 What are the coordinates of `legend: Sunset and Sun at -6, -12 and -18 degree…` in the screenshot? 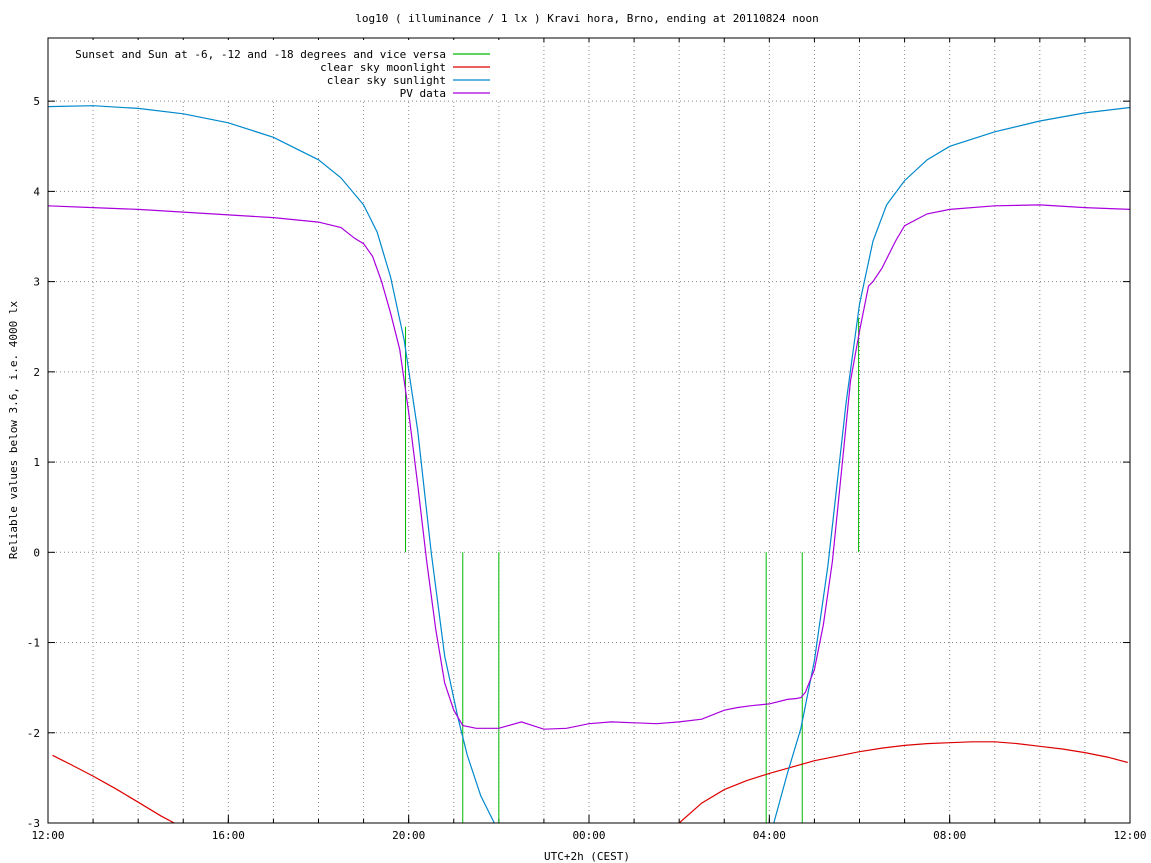 It's located at (282, 74).